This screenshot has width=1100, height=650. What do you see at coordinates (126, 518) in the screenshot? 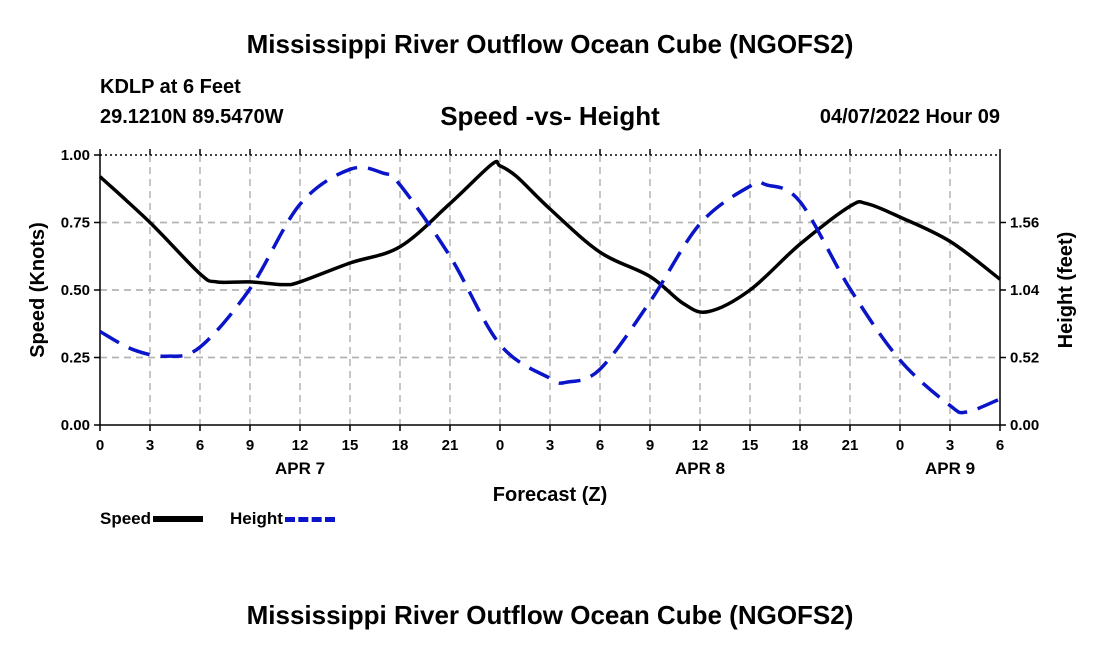
I see `legend-speed-label: Speed` at bounding box center [126, 518].